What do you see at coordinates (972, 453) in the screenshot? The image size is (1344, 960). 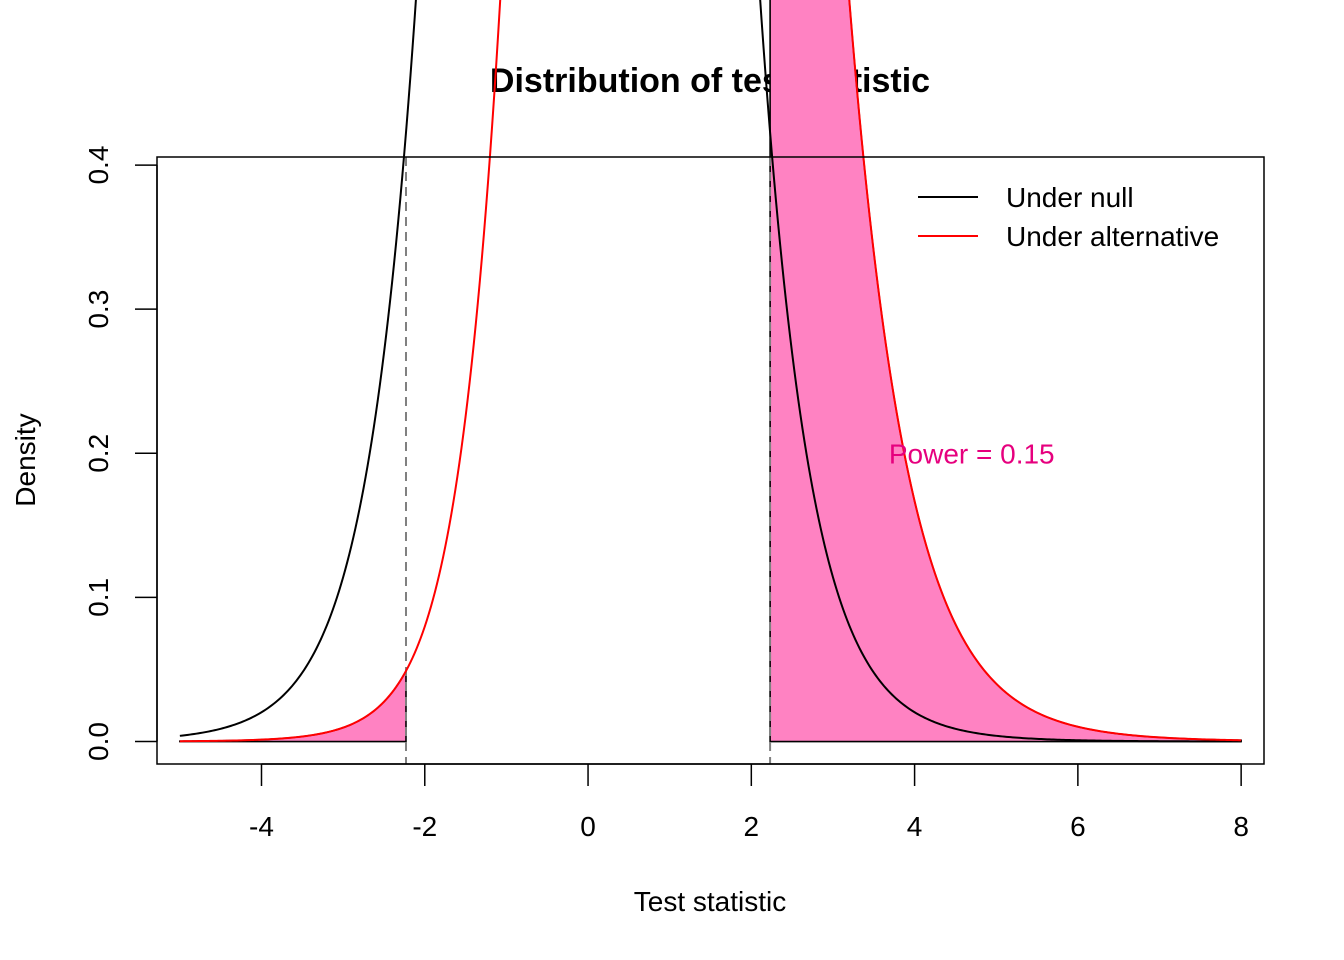 I see `power-annotation: Power = 0.15` at bounding box center [972, 453].